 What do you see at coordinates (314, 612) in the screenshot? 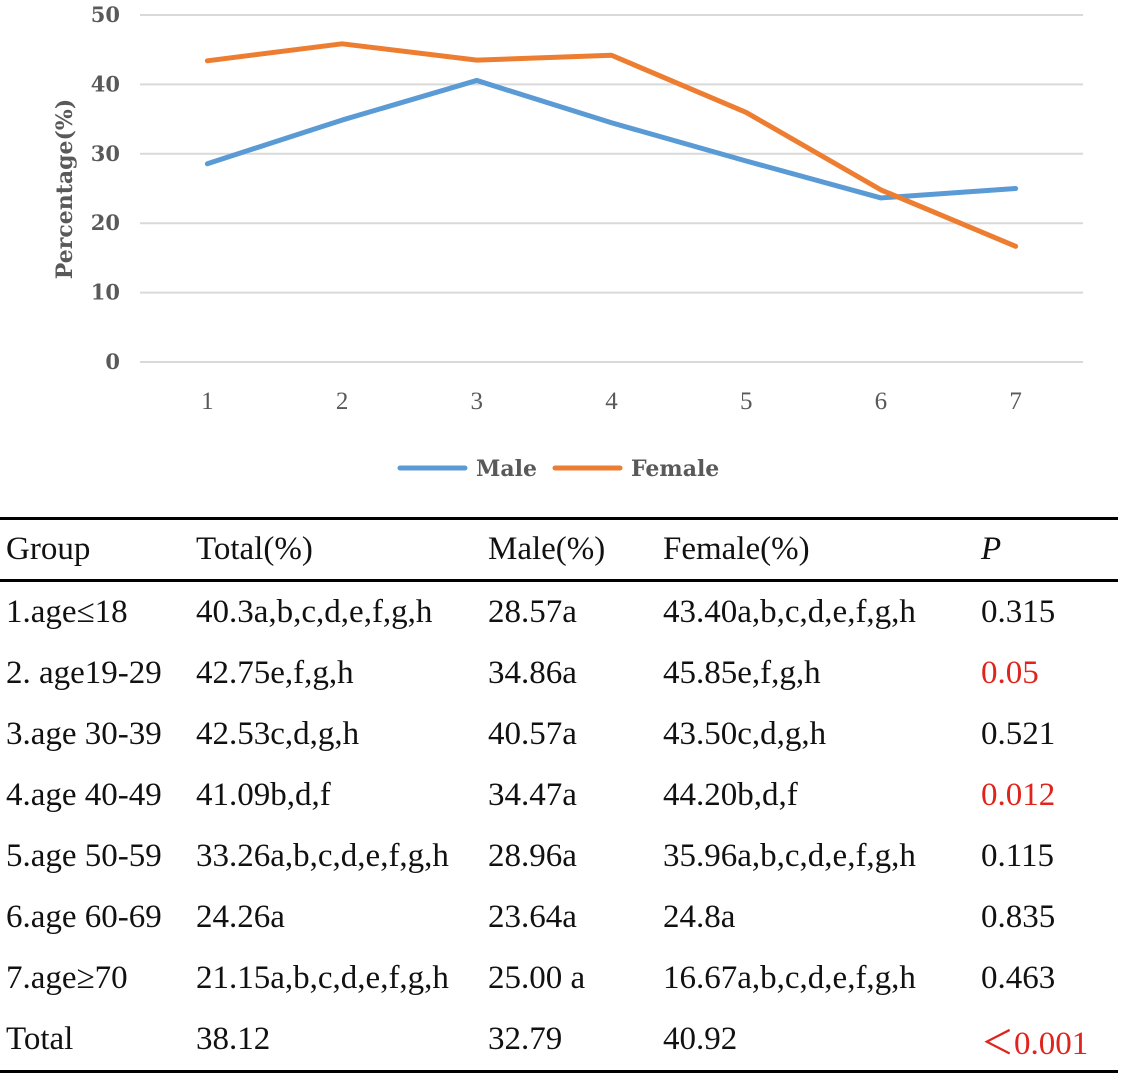
I see `cell-total: 40.3a,b,c,d,e,f,g,h` at bounding box center [314, 612].